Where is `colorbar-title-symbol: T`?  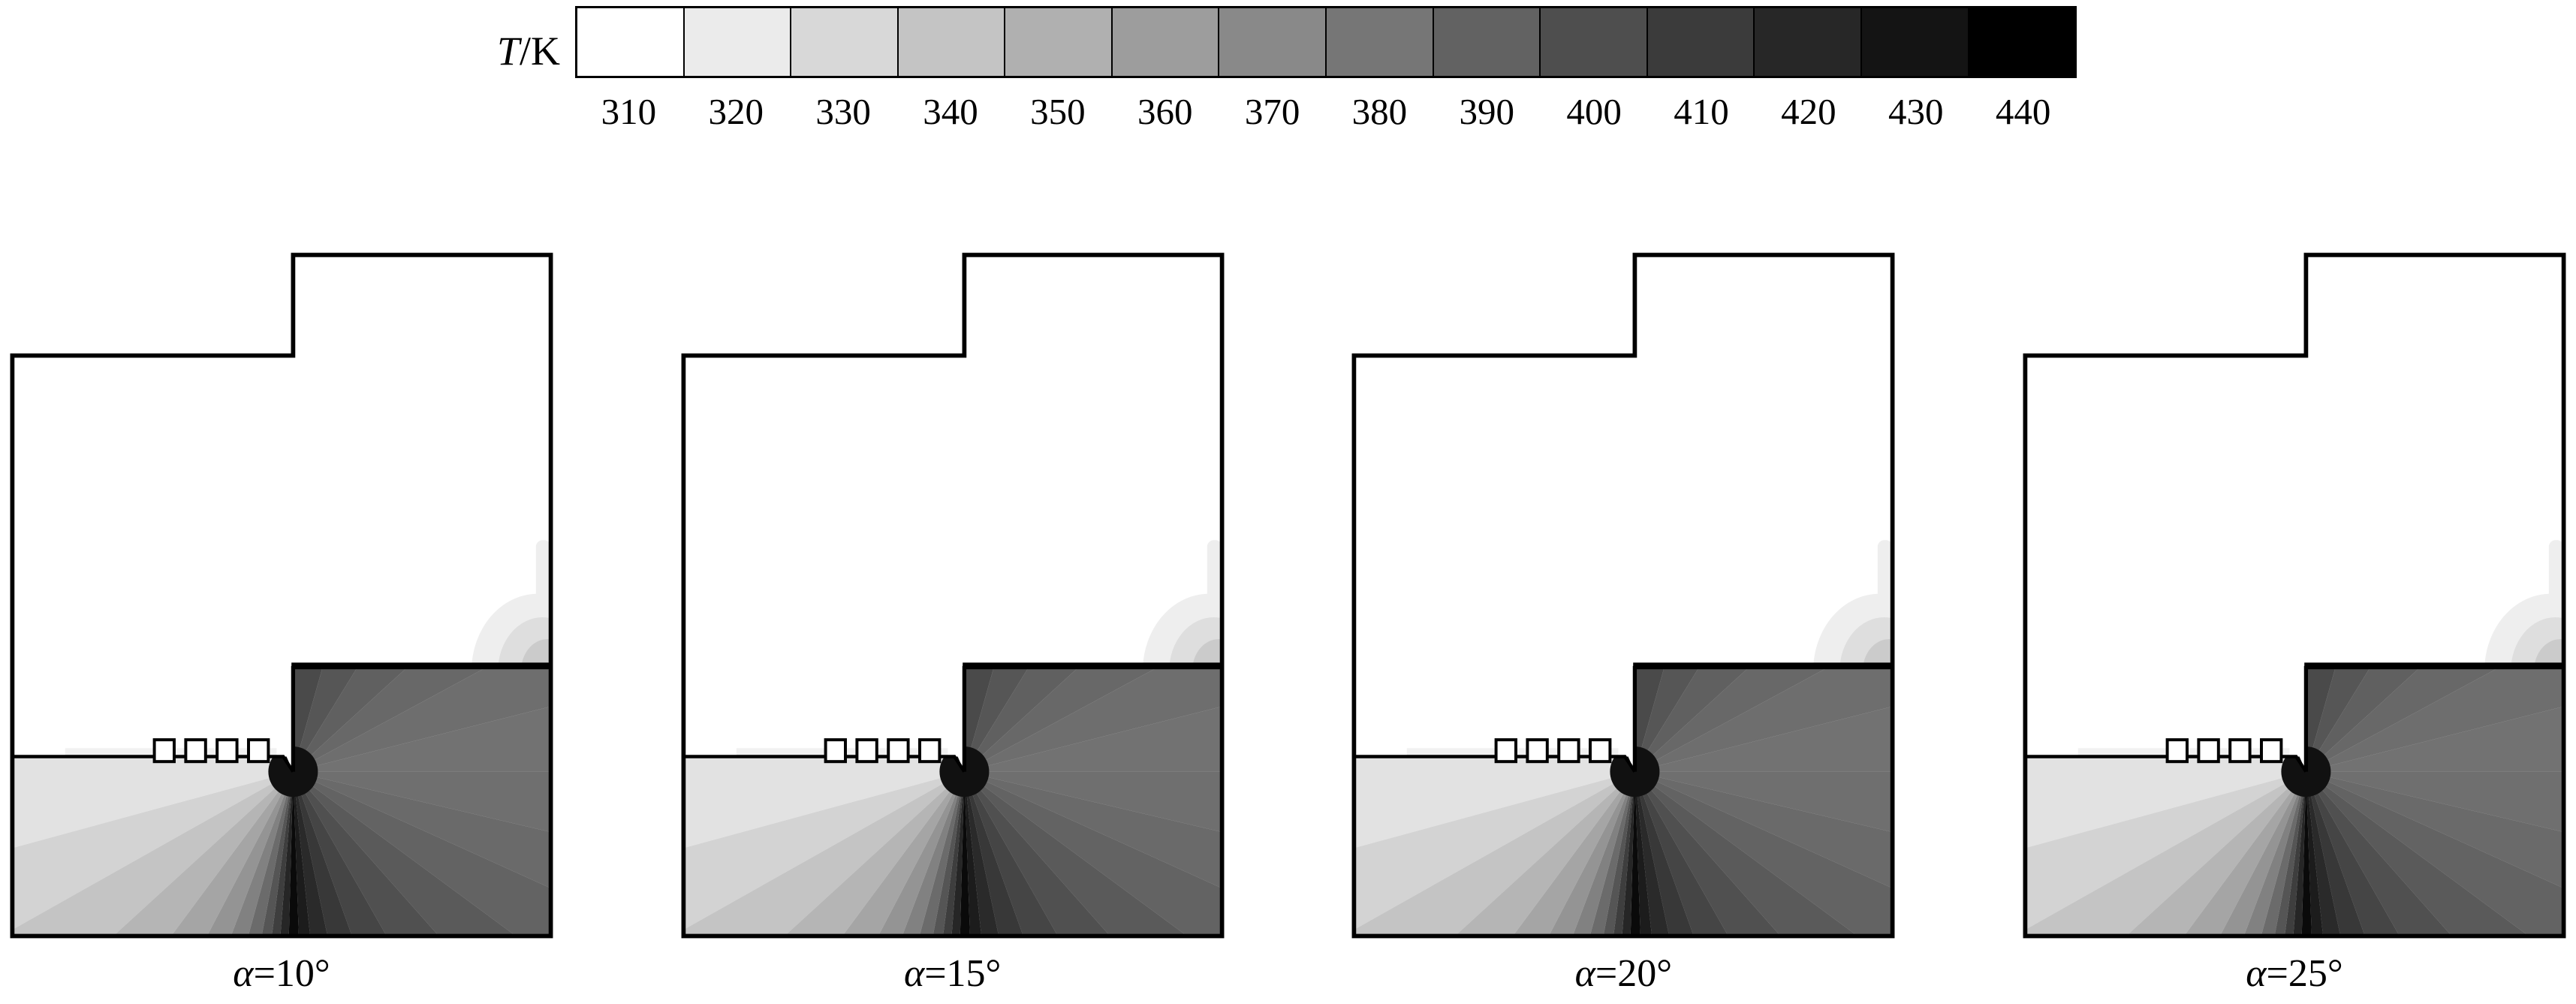 colorbar-title-symbol: T is located at coordinates (508, 51).